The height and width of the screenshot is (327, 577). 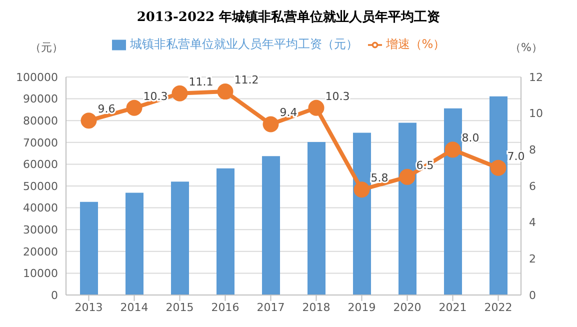 I want to click on x-tick-label: 2020, so click(x=407, y=307).